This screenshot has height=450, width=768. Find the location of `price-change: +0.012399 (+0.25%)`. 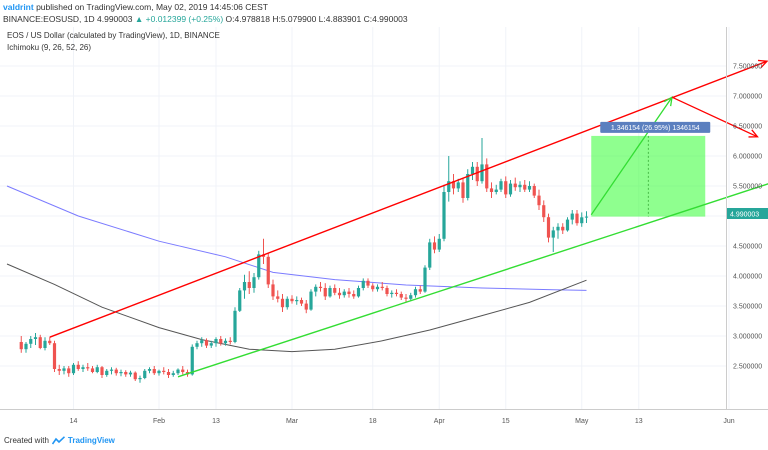

price-change: +0.012399 (+0.25%) is located at coordinates (184, 19).